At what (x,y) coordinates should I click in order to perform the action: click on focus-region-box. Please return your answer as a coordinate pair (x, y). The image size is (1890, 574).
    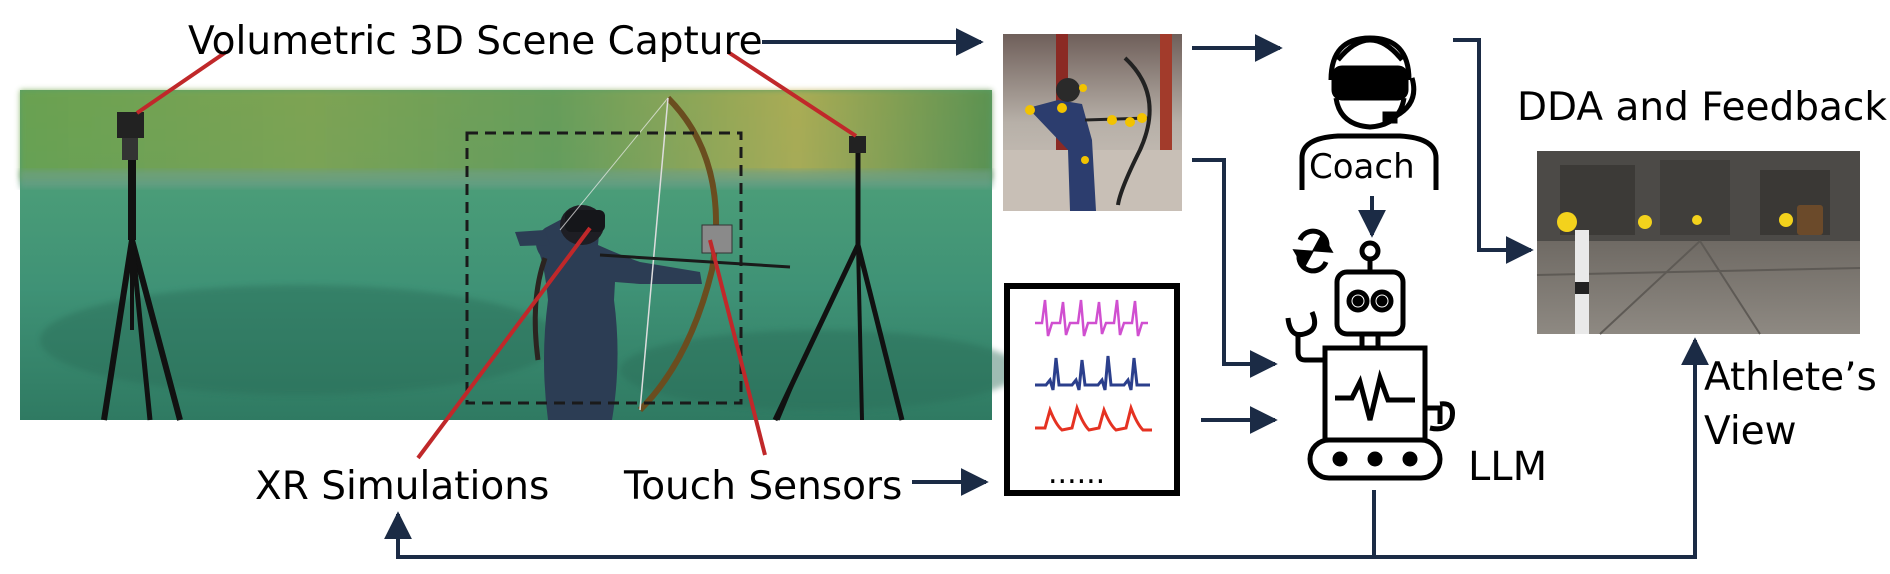
    Looking at the image, I should click on (604, 268).